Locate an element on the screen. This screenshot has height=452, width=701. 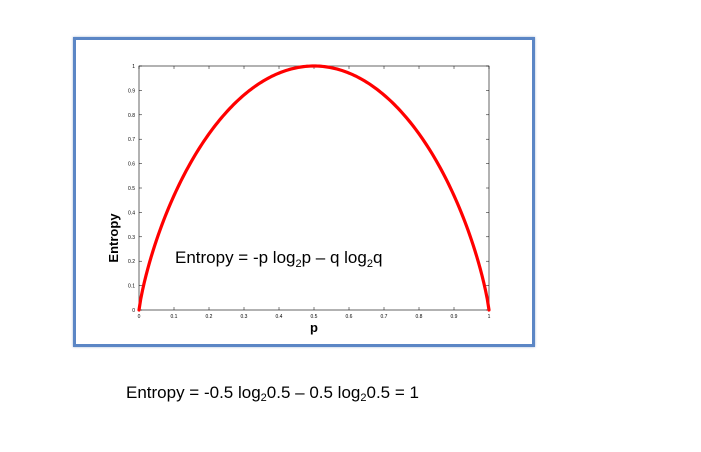
x-tick-label: 0.2 is located at coordinates (209, 317).